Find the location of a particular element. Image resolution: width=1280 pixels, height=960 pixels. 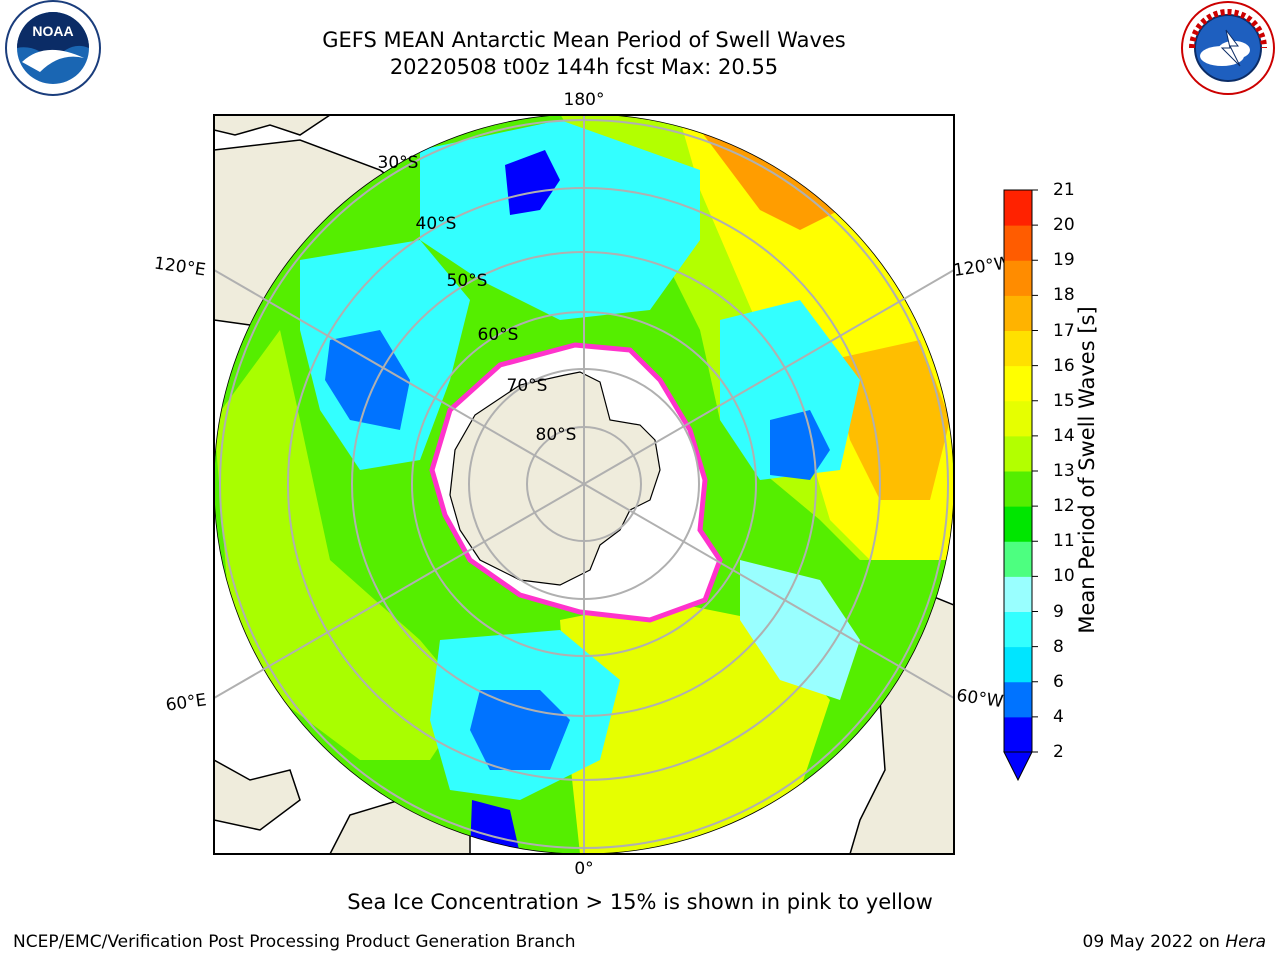

colorbar-tick-label: 2 is located at coordinates (1058, 752).